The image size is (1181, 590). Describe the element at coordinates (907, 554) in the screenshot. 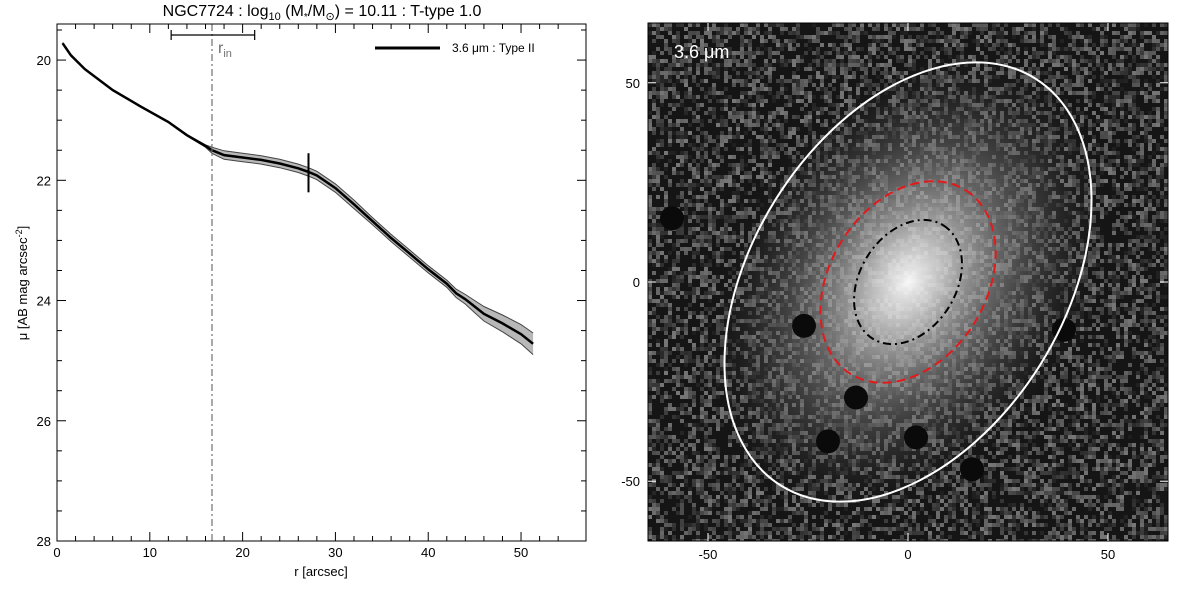

I see `img-x-tick-label: 0` at that location.